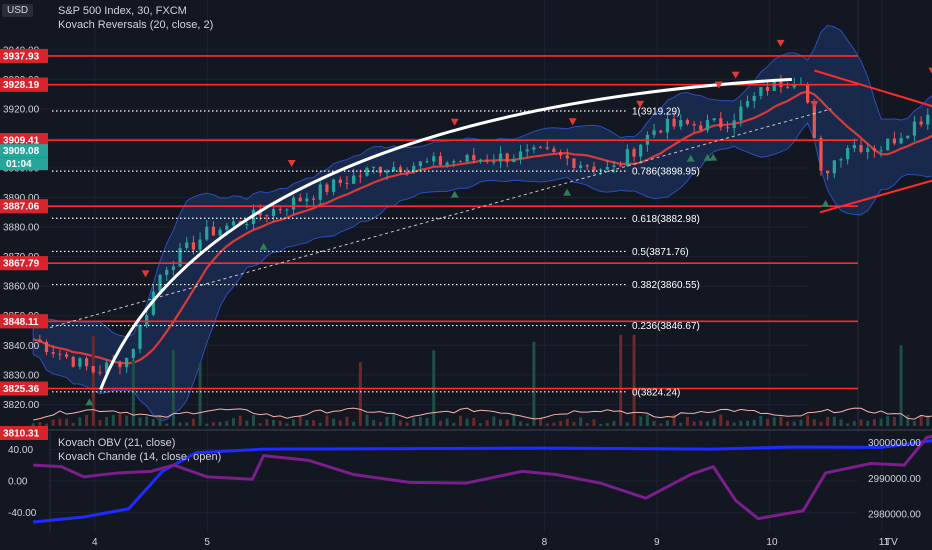 The height and width of the screenshot is (550, 932). Describe the element at coordinates (21, 85) in the screenshot. I see `level-label: 3928.19` at that location.